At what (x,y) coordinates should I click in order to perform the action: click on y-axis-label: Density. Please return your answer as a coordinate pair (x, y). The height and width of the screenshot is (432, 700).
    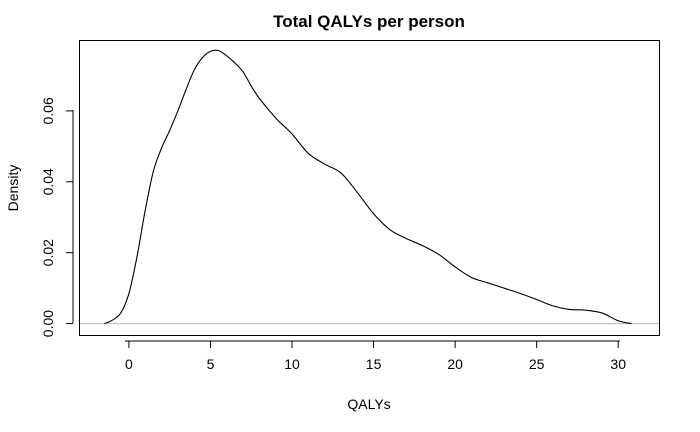
    Looking at the image, I should click on (13, 188).